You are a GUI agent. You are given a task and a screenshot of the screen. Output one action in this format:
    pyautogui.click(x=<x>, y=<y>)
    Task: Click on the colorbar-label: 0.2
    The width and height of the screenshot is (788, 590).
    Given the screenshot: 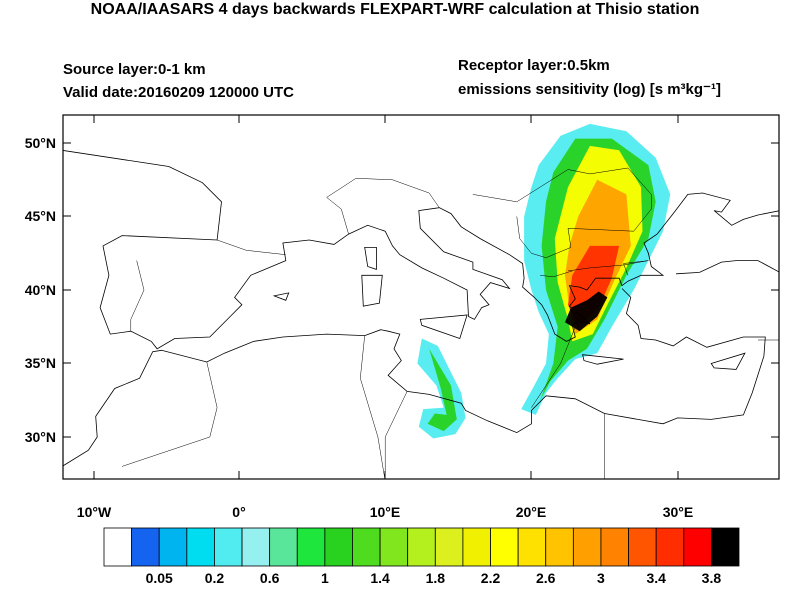 What is the action you would take?
    pyautogui.click(x=215, y=577)
    